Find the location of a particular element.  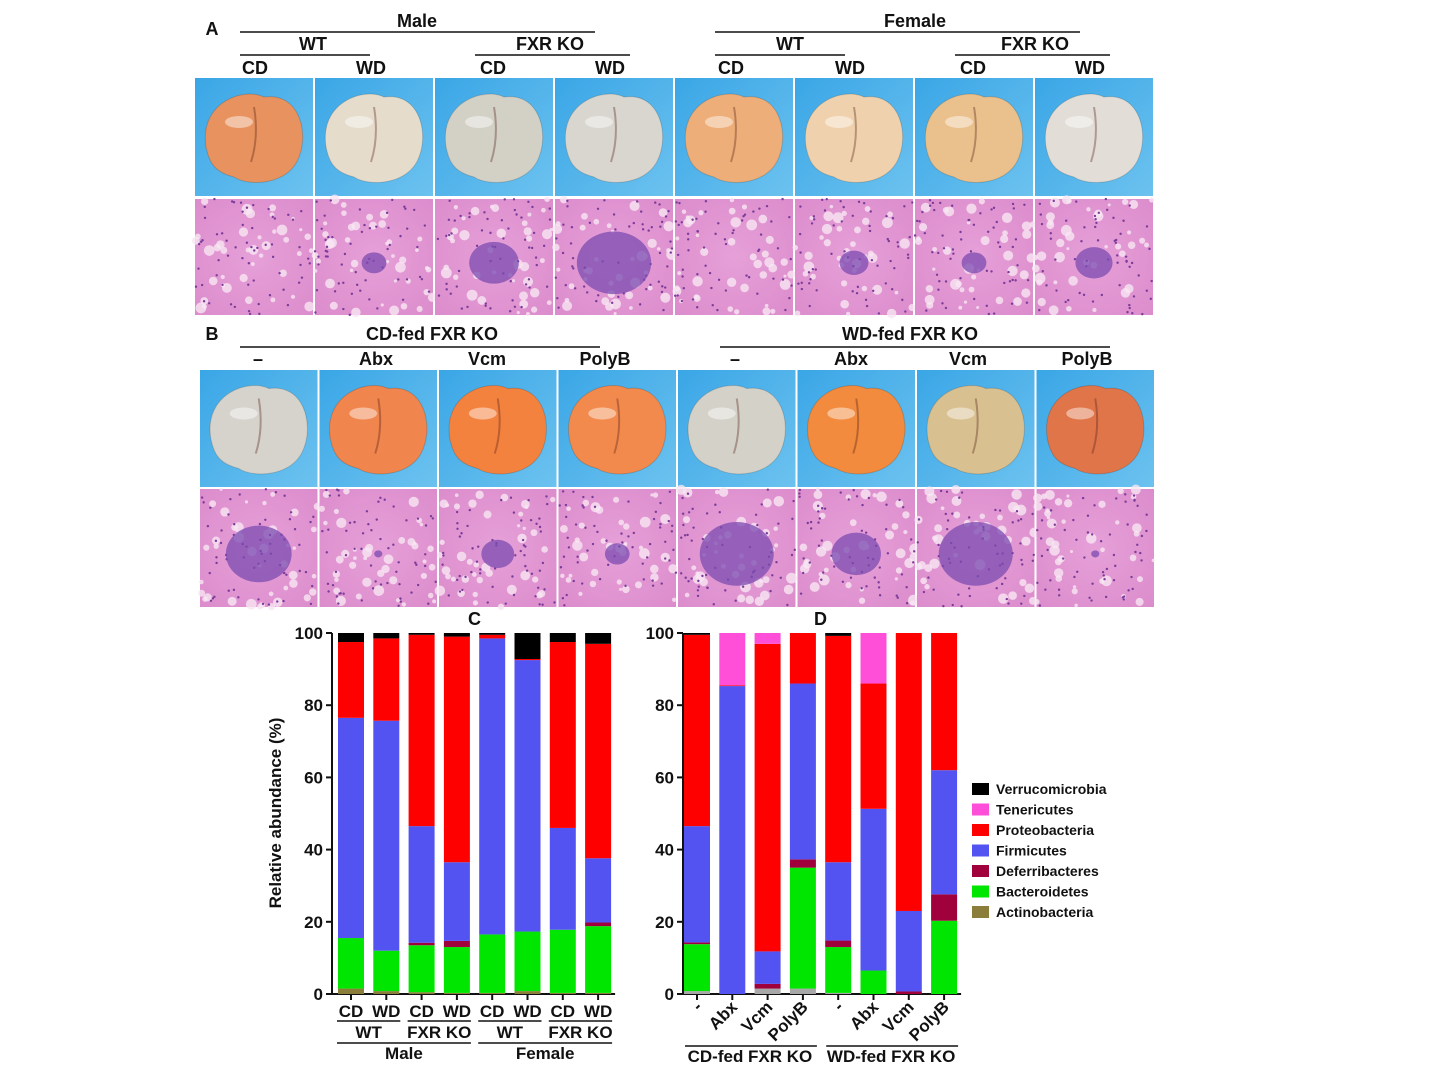

bar-segment-proteobacteria is located at coordinates (767, 797).